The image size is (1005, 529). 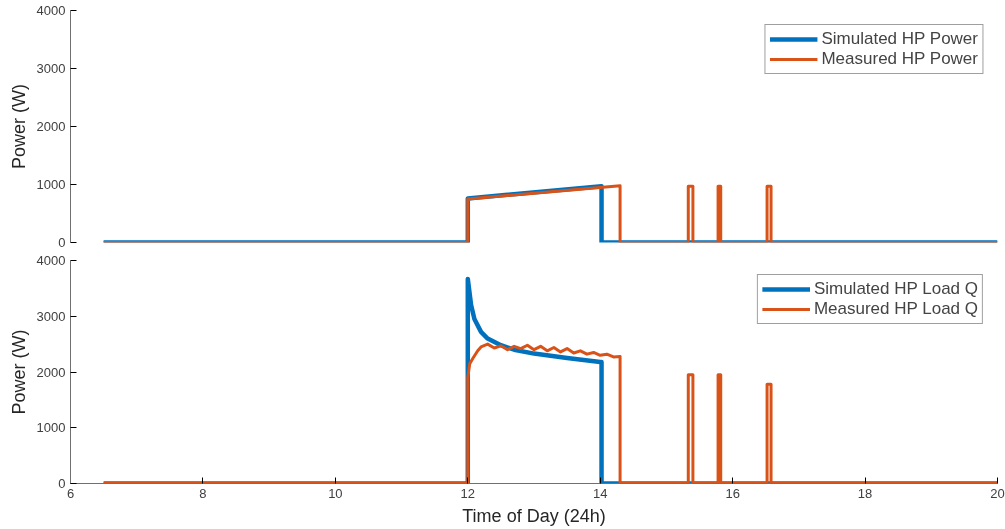 I want to click on x-tick-label: 8, so click(x=203, y=493).